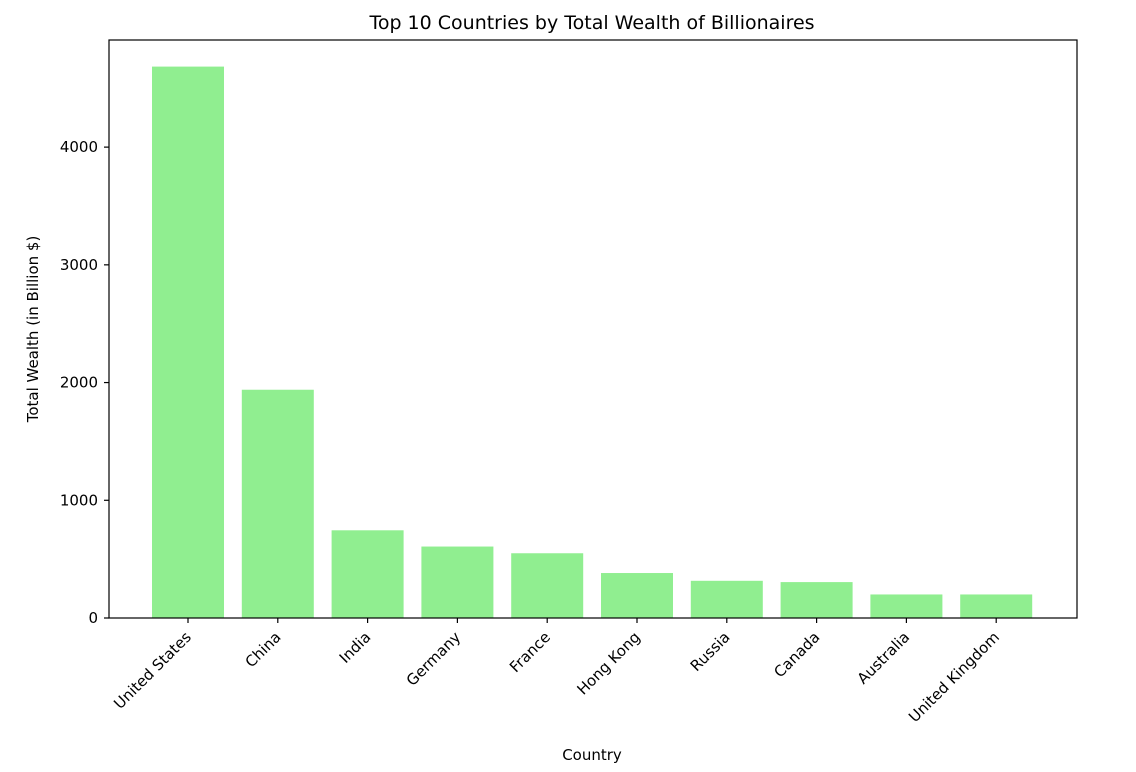 The image size is (1136, 772). Describe the element at coordinates (263, 649) in the screenshot. I see `x-tick-label-china: China` at that location.